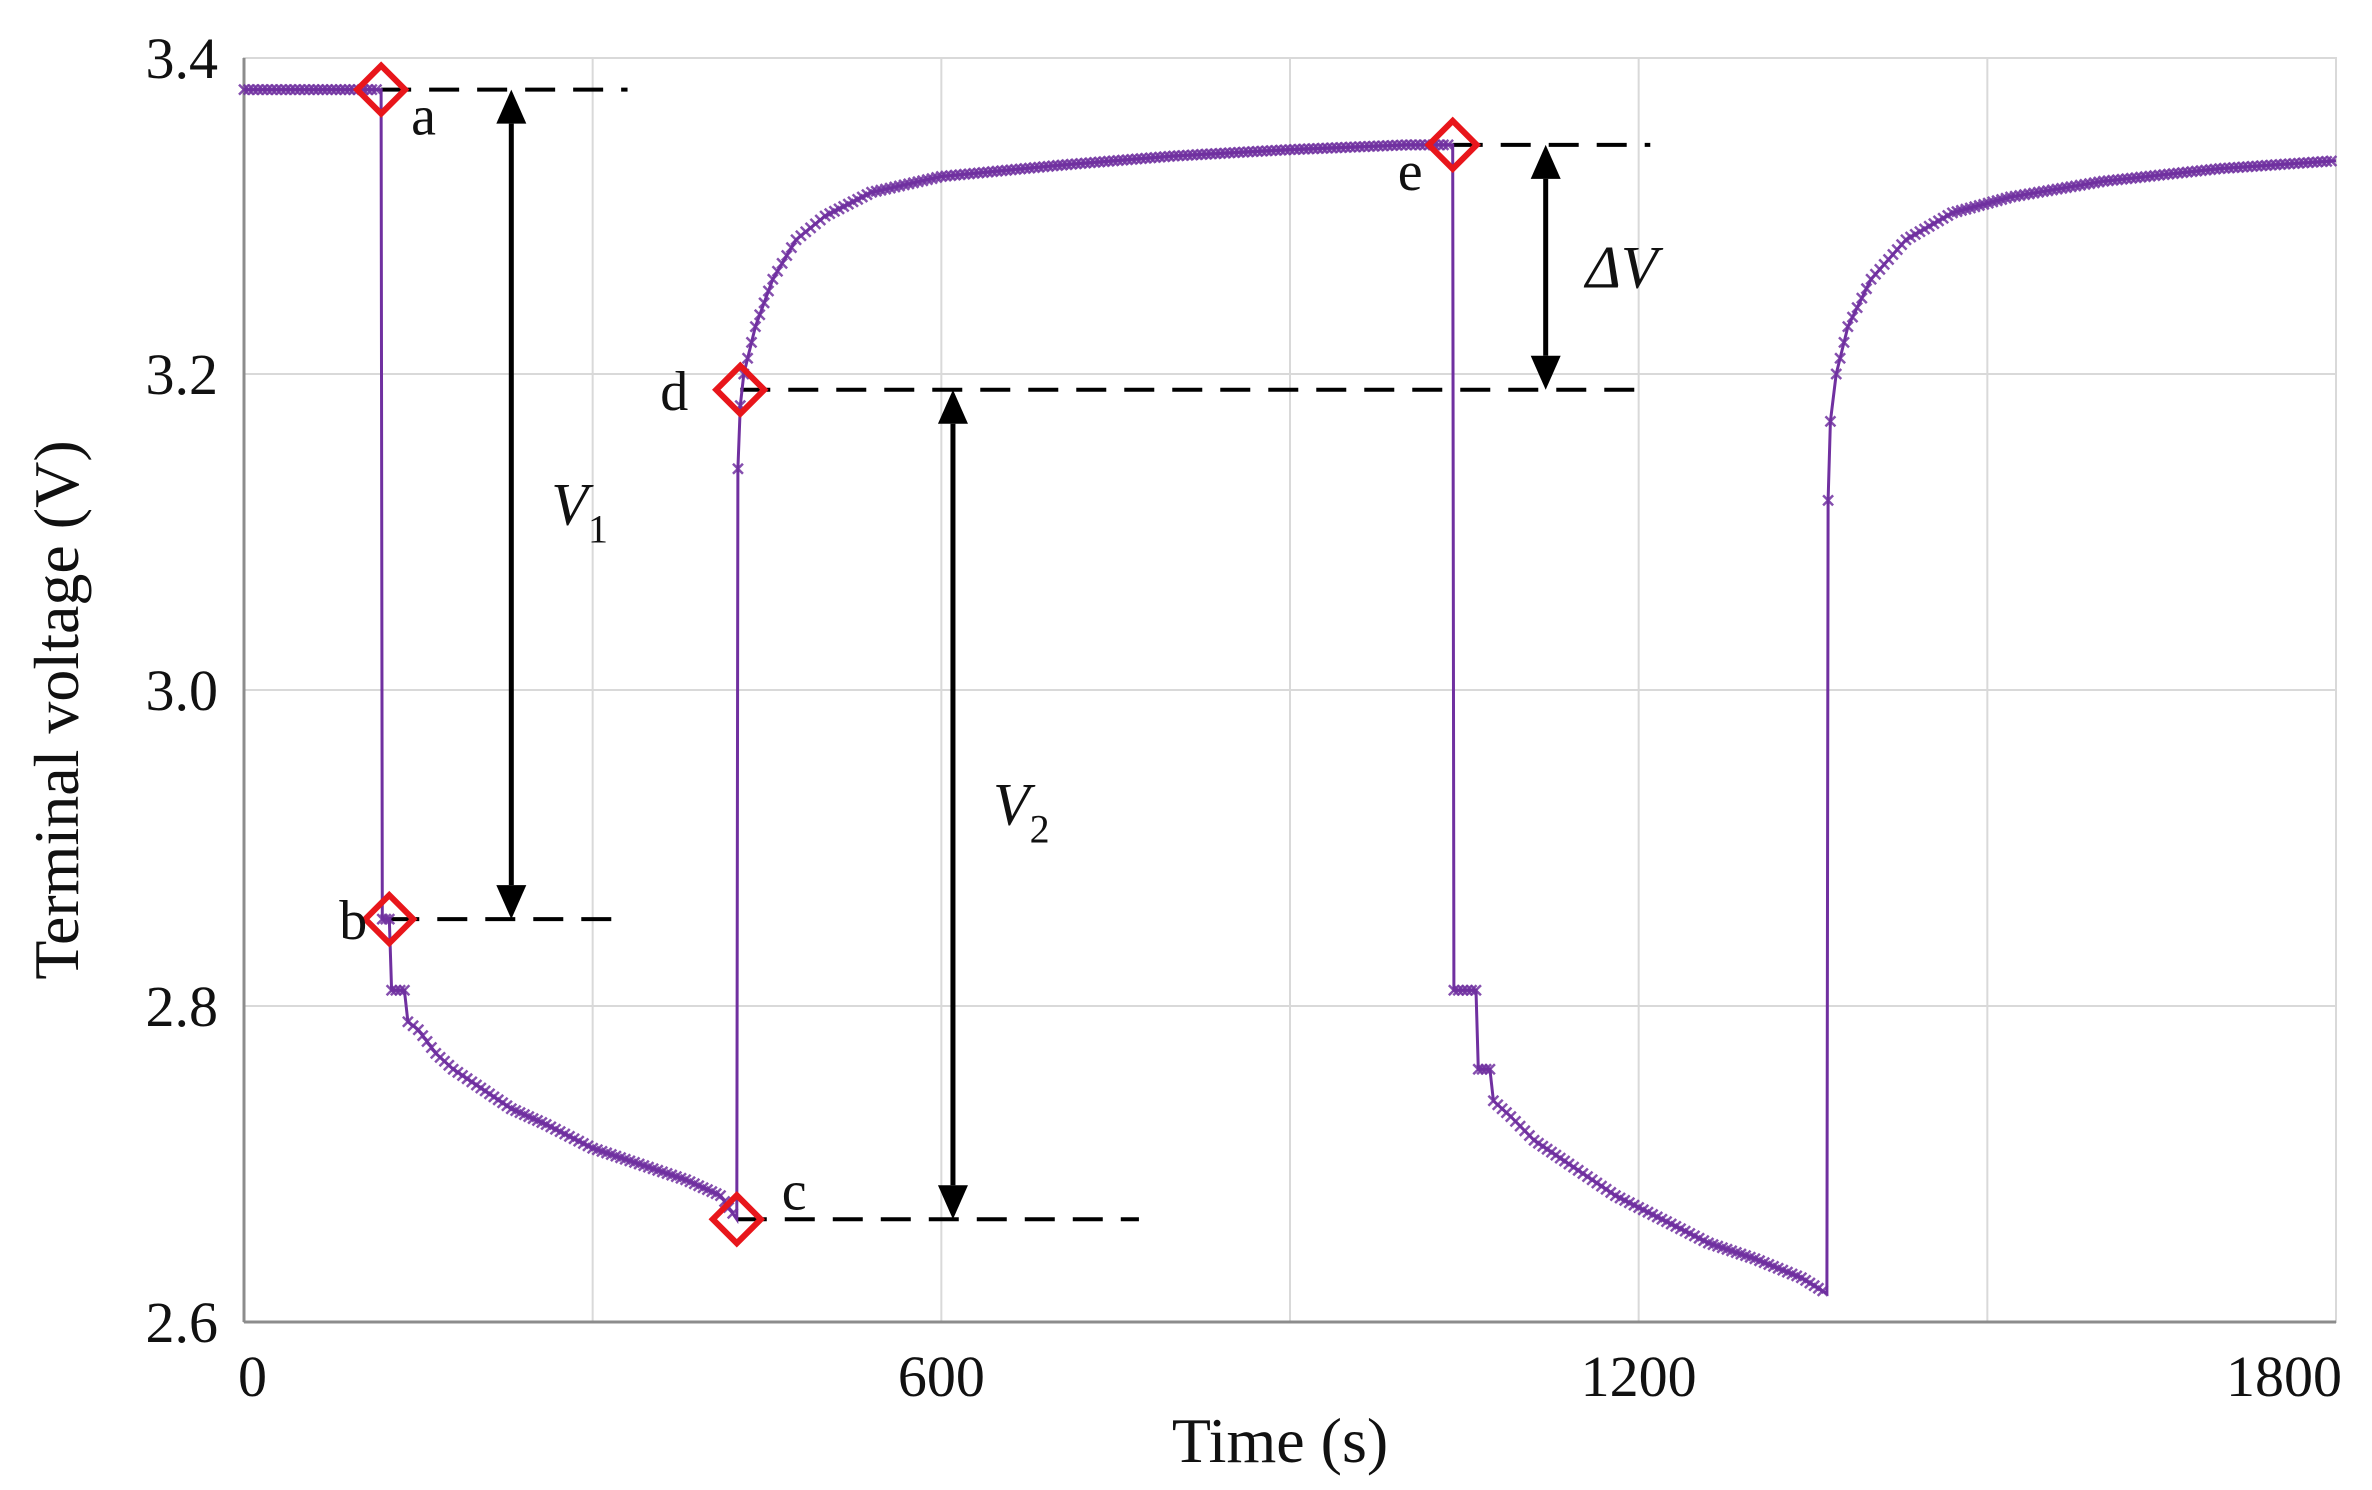 This screenshot has width=2372, height=1490. What do you see at coordinates (1639, 1376) in the screenshot?
I see `x-tick-label: 1200` at bounding box center [1639, 1376].